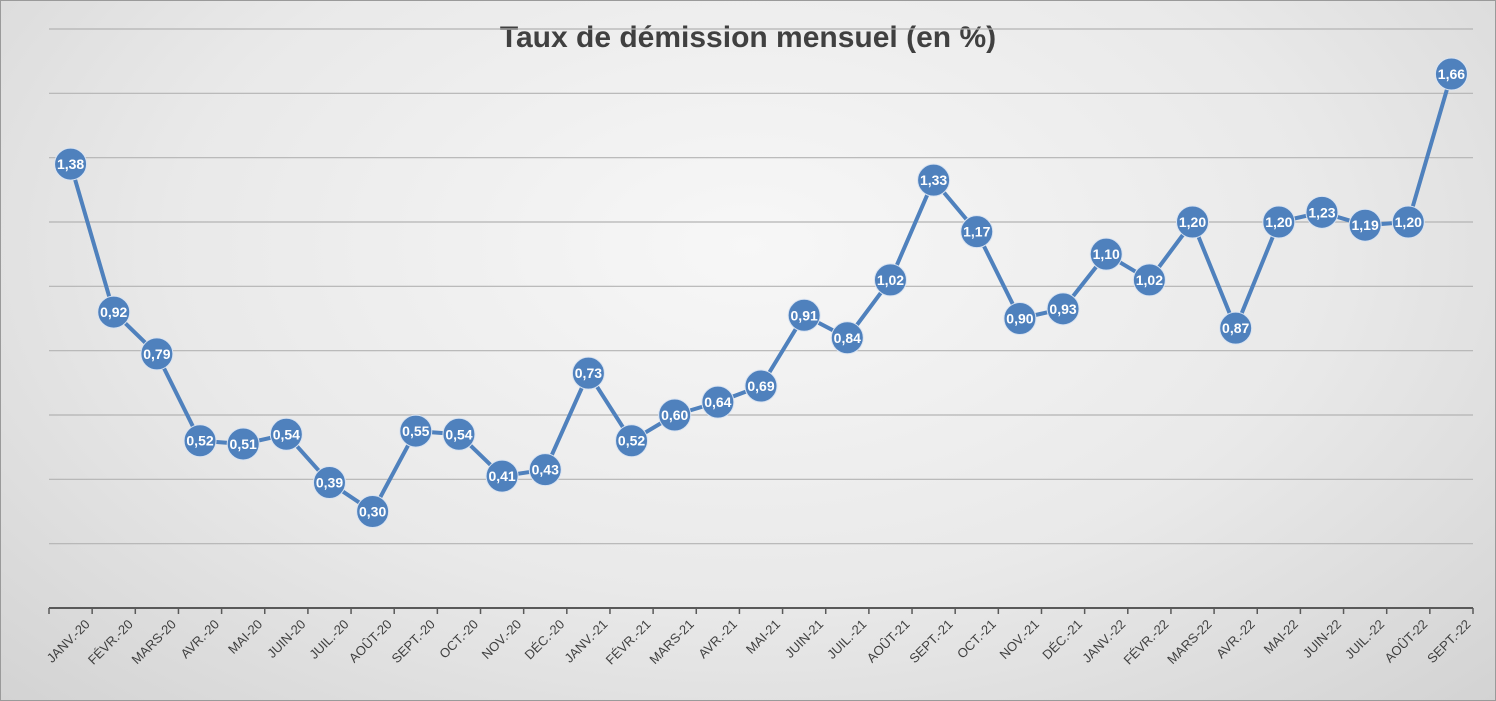  Describe the element at coordinates (412, 641) in the screenshot. I see `x-tick-label: SEPT.-20` at that location.